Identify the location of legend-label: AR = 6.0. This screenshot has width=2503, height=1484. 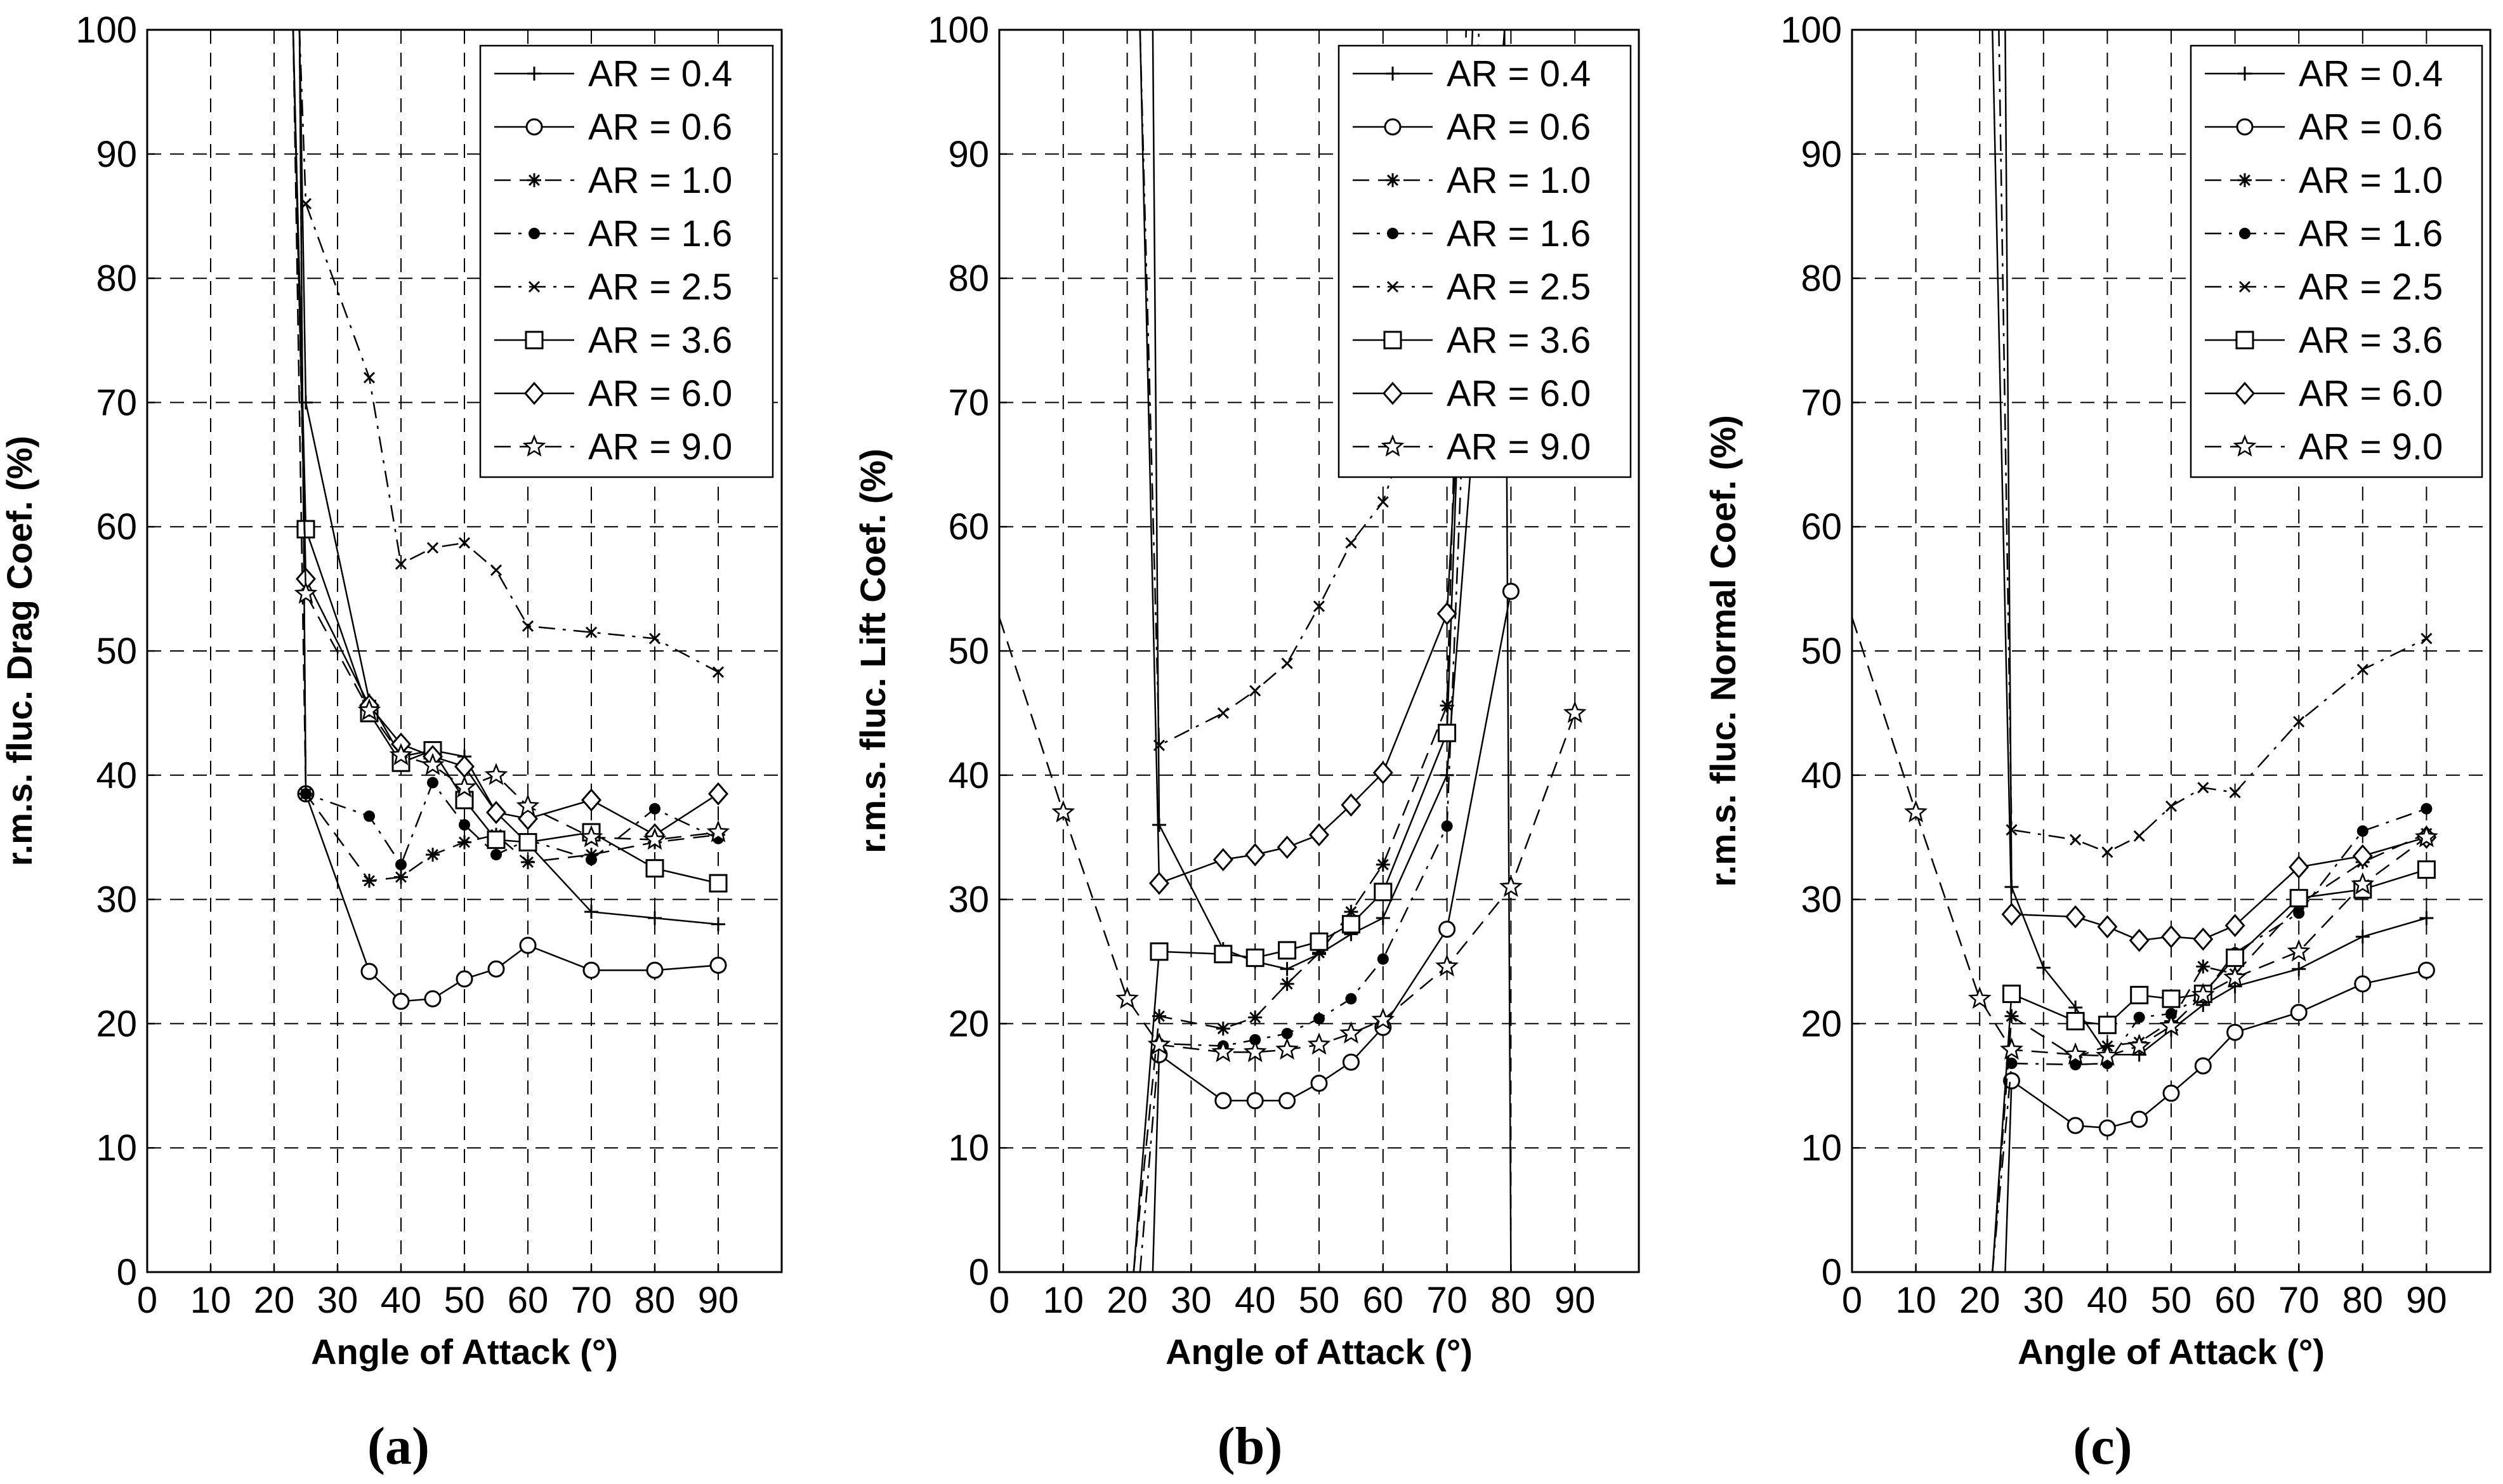
(2371, 394).